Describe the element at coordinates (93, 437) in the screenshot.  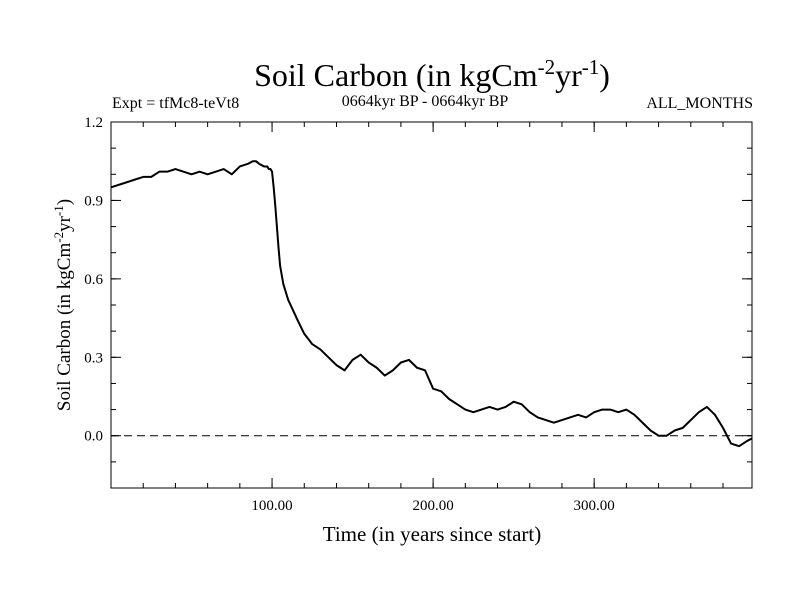
I see `y-tick-label: 0.0` at that location.